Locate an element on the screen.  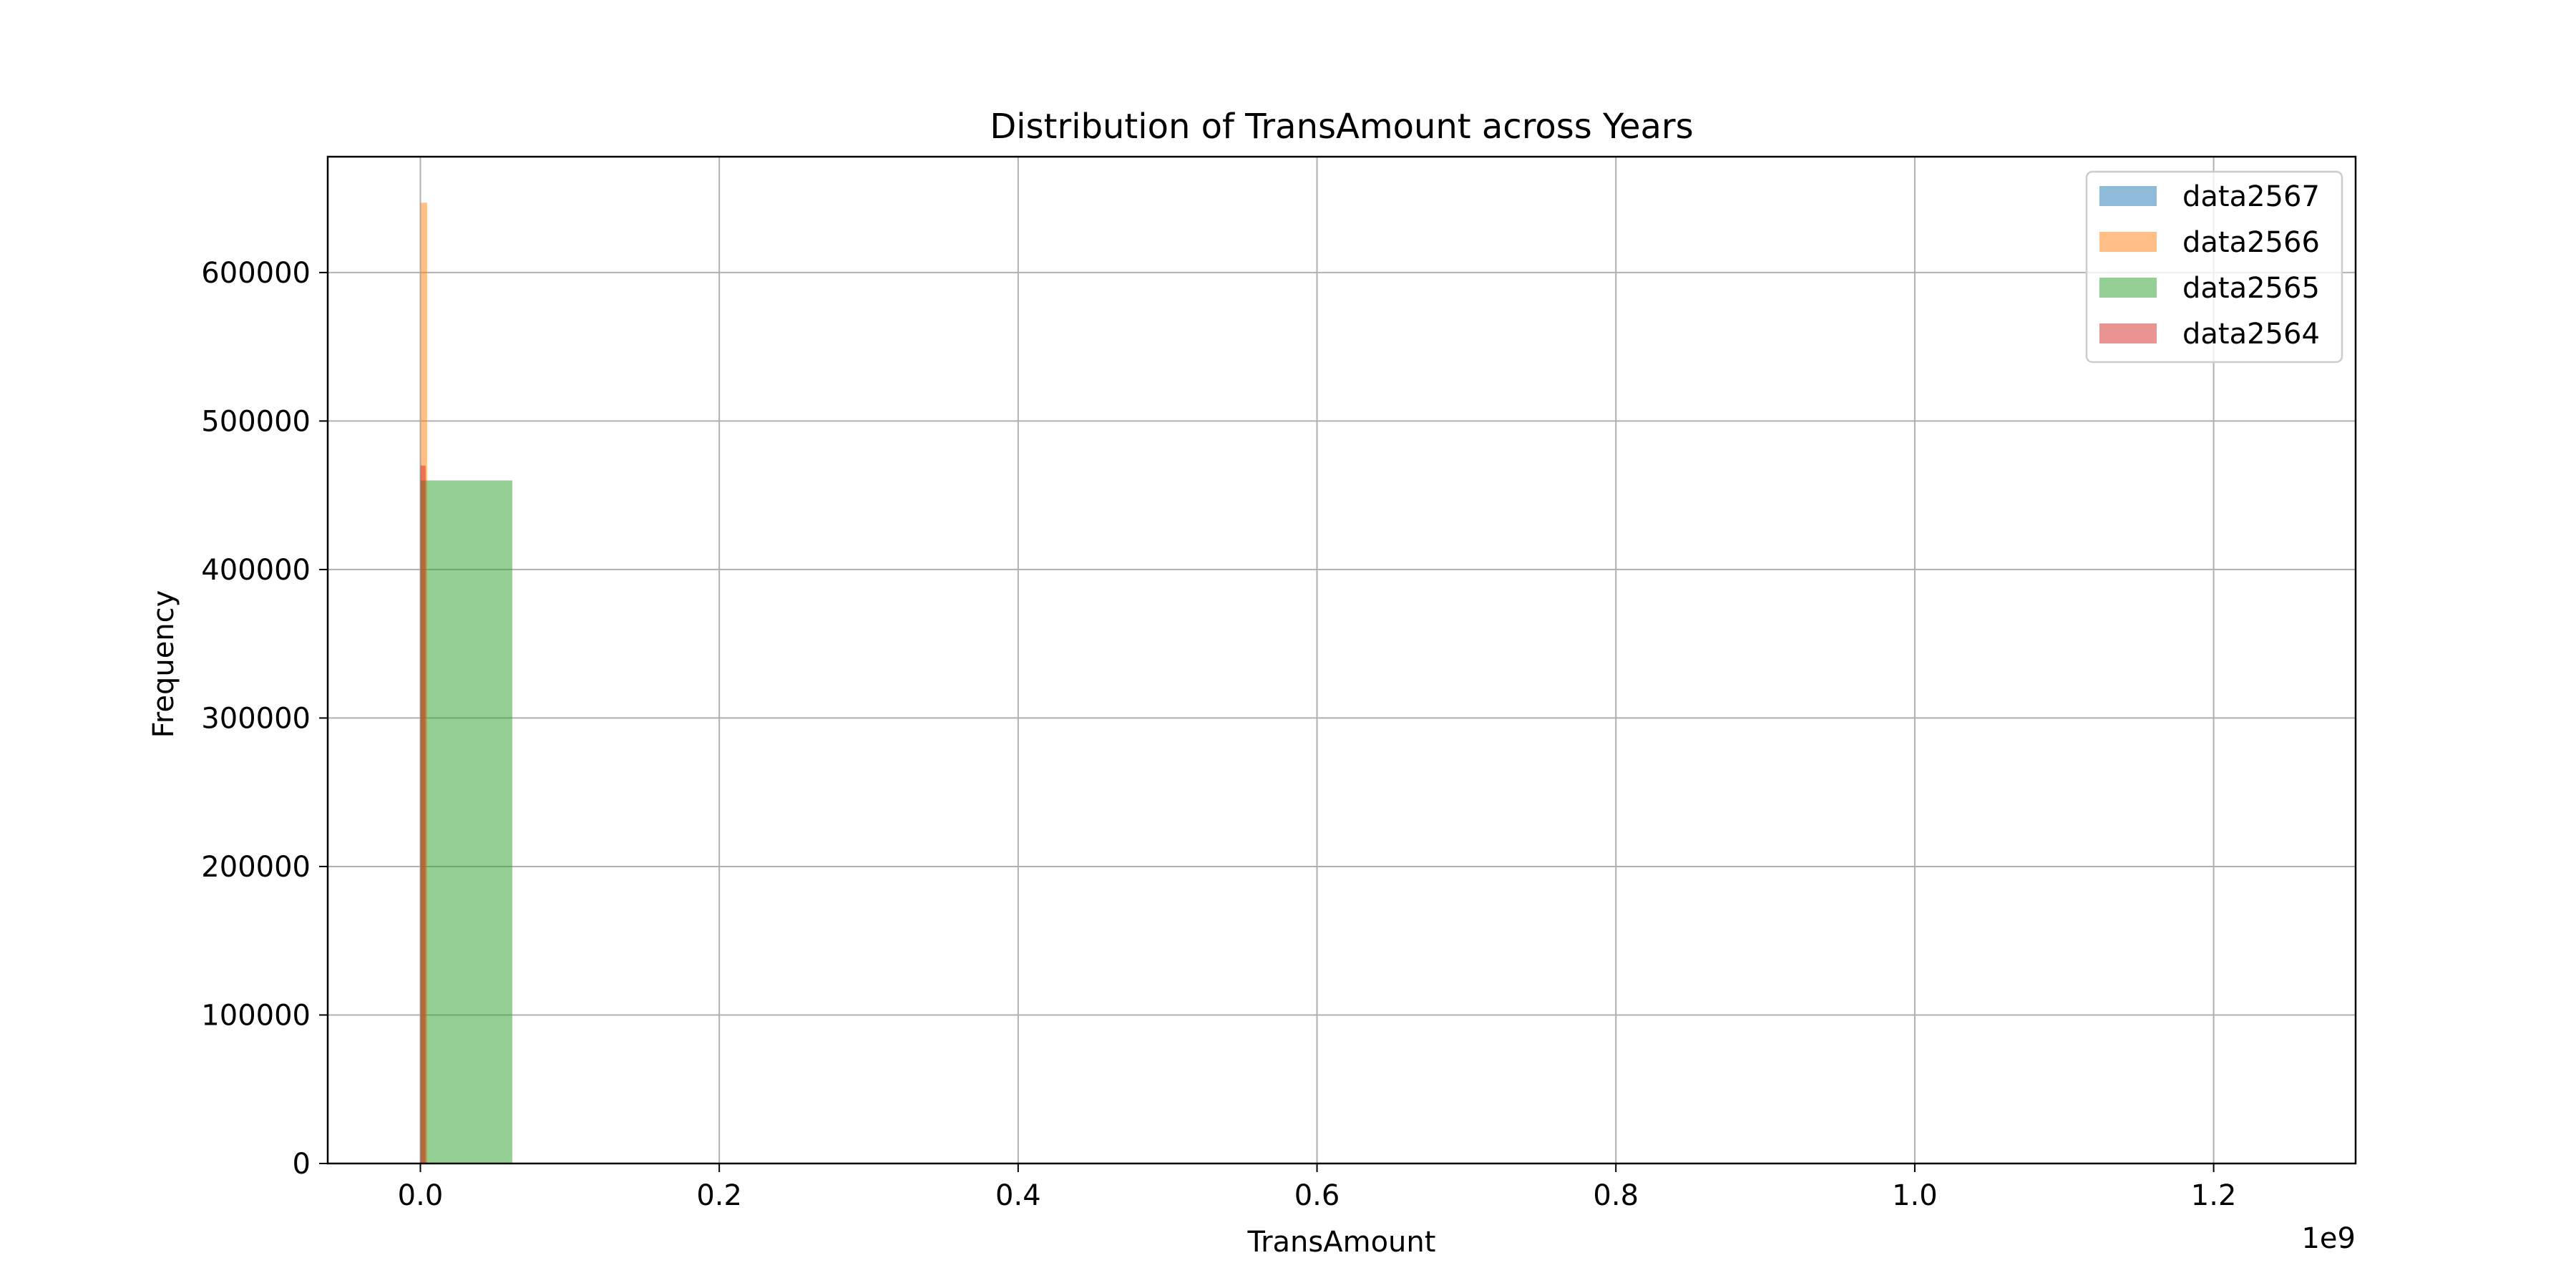
legend-label: data2567 is located at coordinates (2251, 196).